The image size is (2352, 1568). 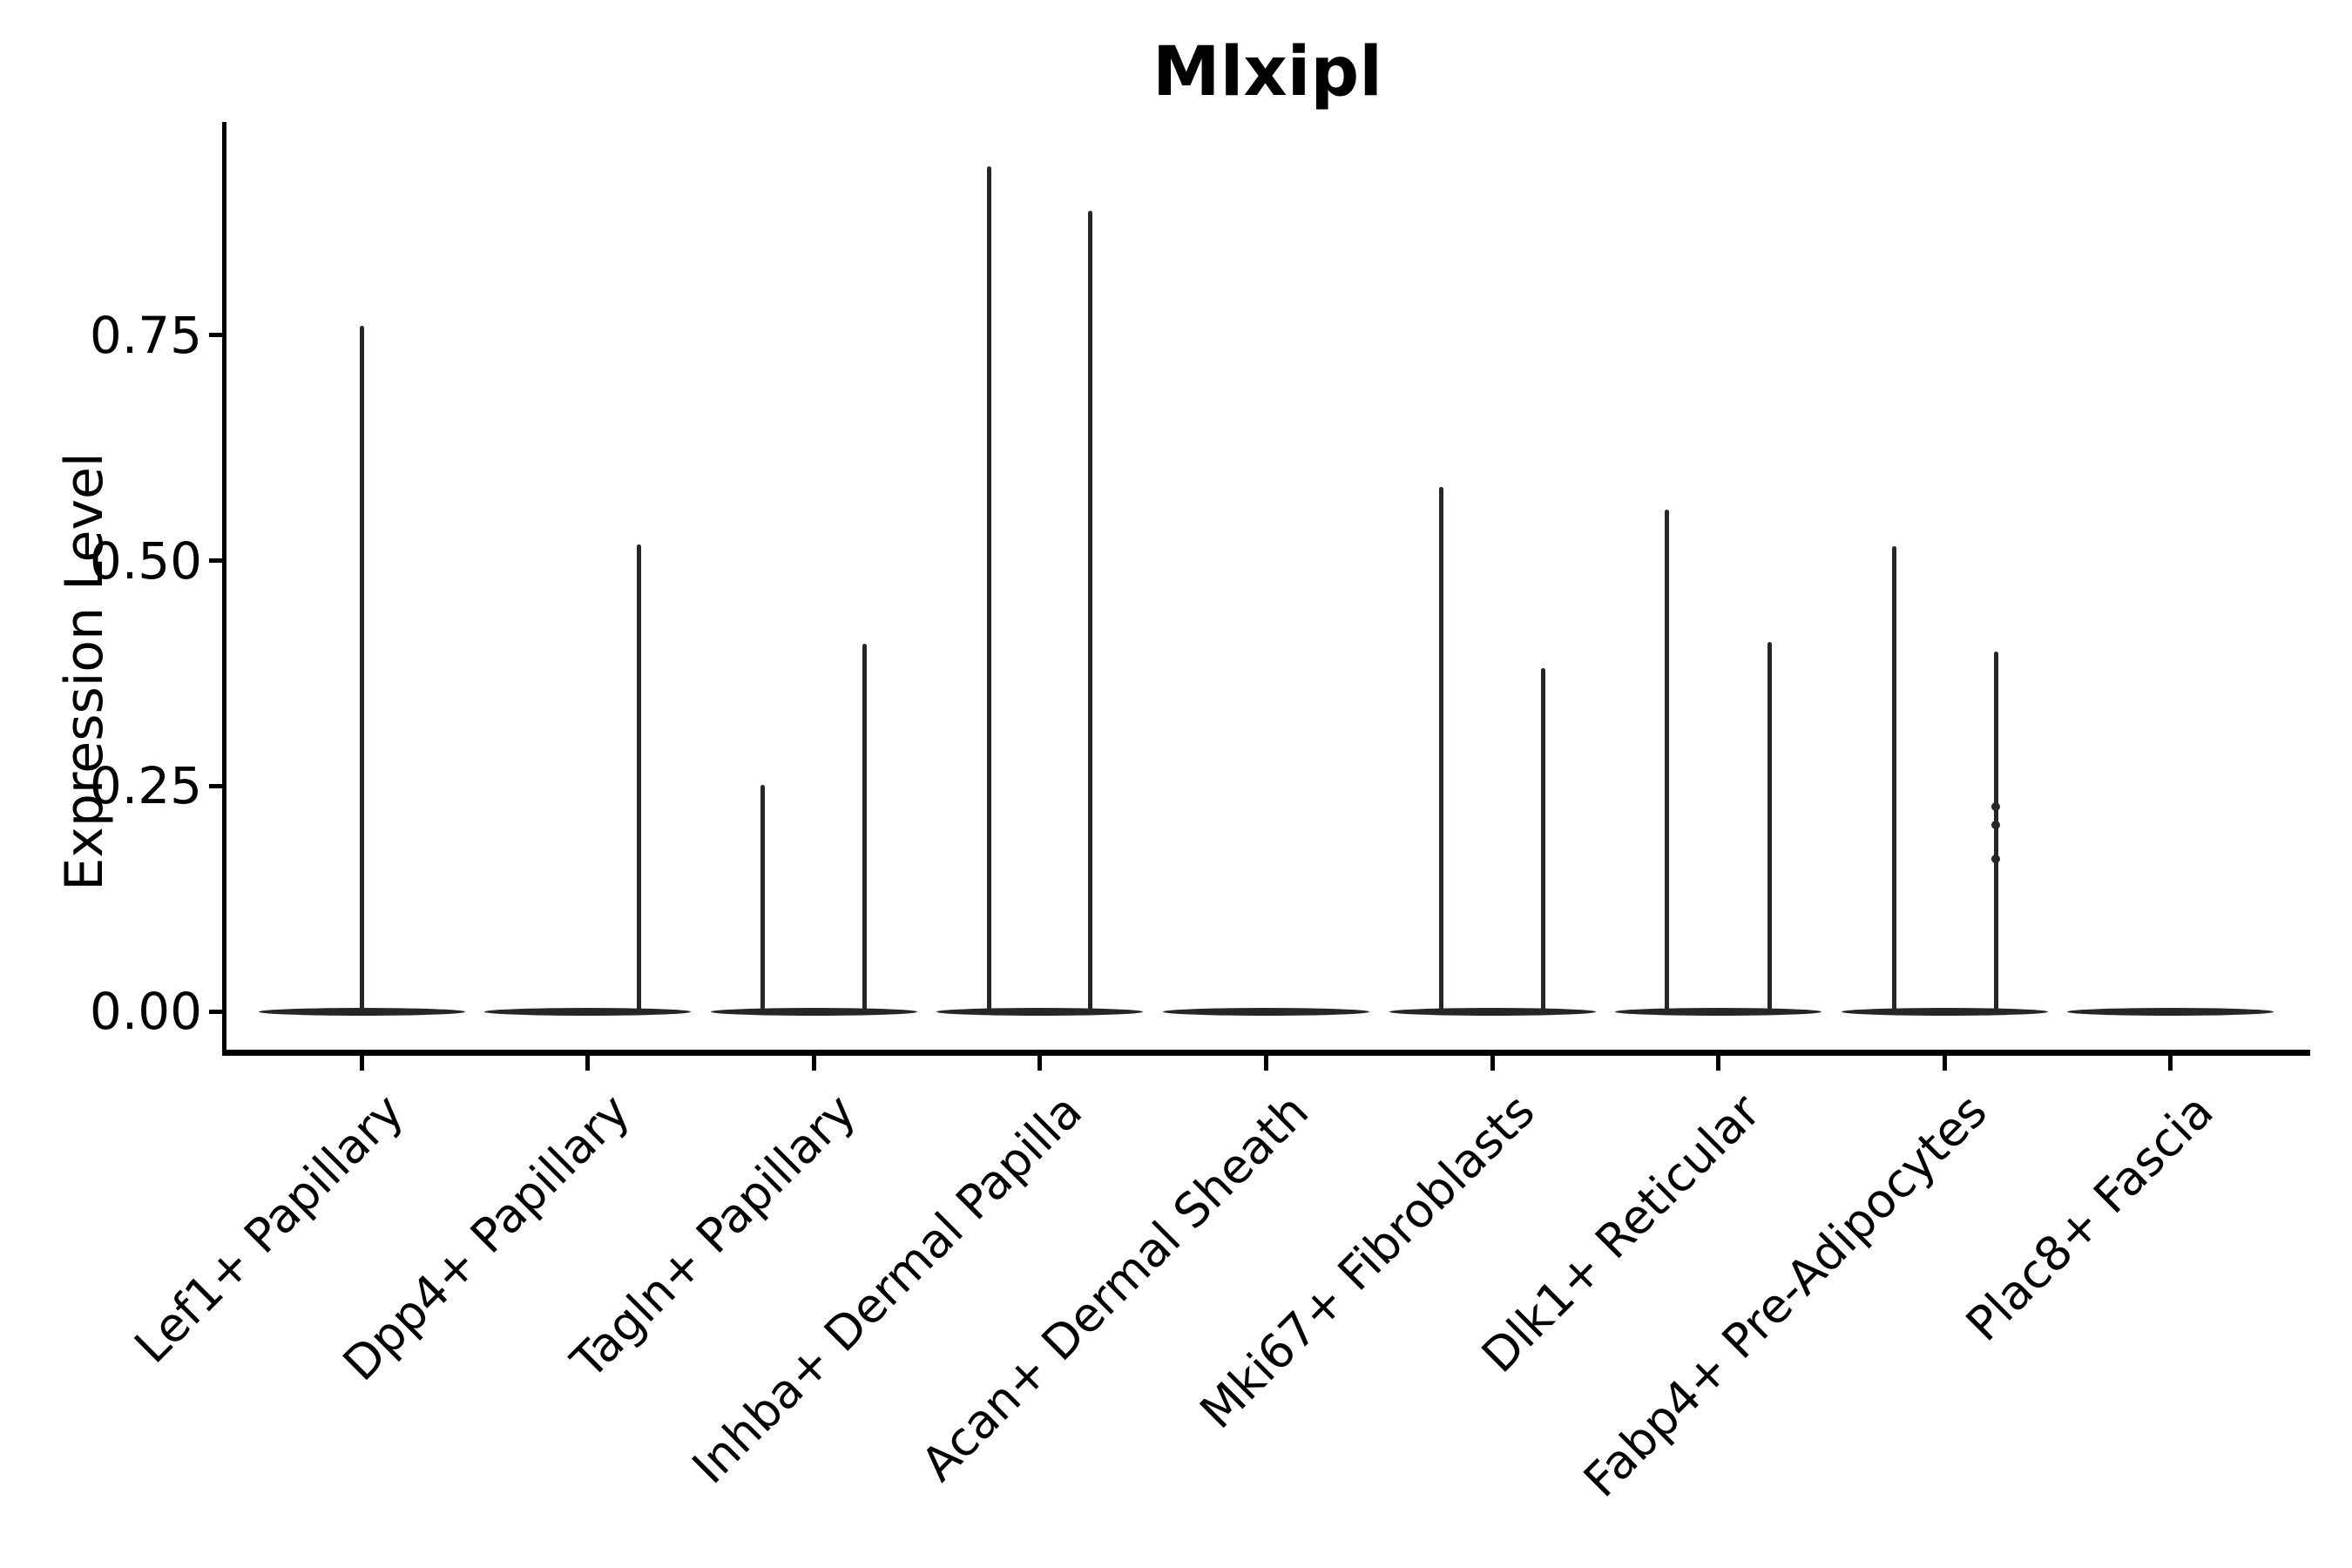 What do you see at coordinates (145, 561) in the screenshot?
I see `y-tick-label: 0.50` at bounding box center [145, 561].